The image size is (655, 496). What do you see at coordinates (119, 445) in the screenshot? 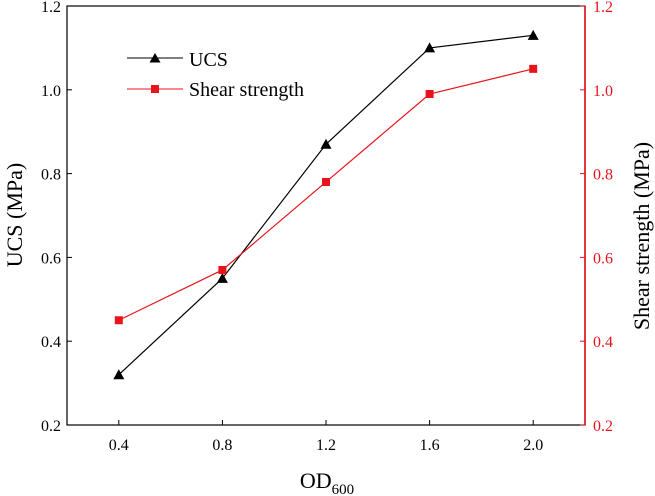
I see `x-tick-label: 0.4` at bounding box center [119, 445].